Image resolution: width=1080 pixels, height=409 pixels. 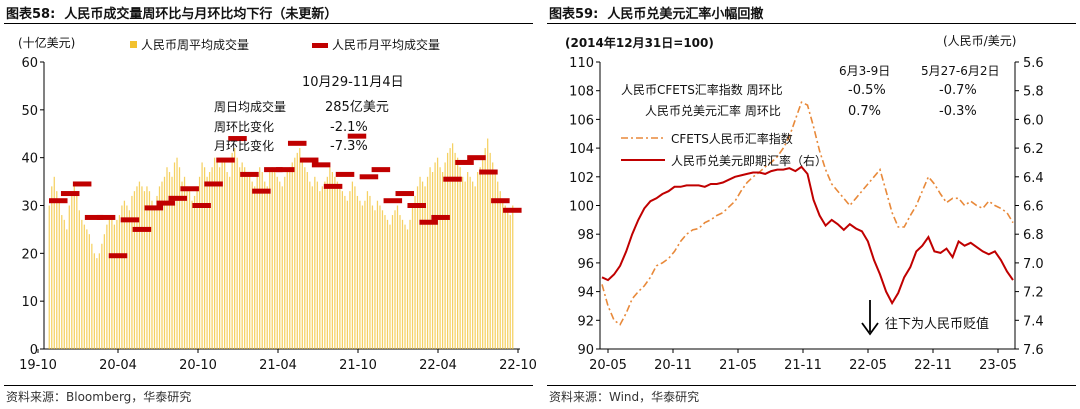 What do you see at coordinates (585, 235) in the screenshot?
I see `right-left-tick-label: 98` at bounding box center [585, 235].